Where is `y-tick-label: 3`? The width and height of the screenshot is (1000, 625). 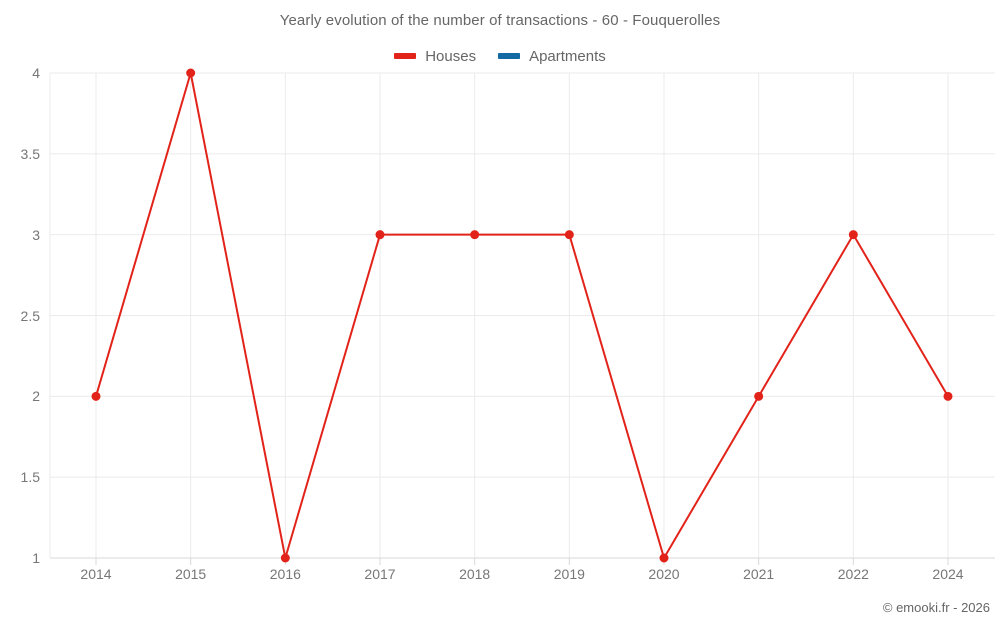 y-tick-label: 3 is located at coordinates (36, 234).